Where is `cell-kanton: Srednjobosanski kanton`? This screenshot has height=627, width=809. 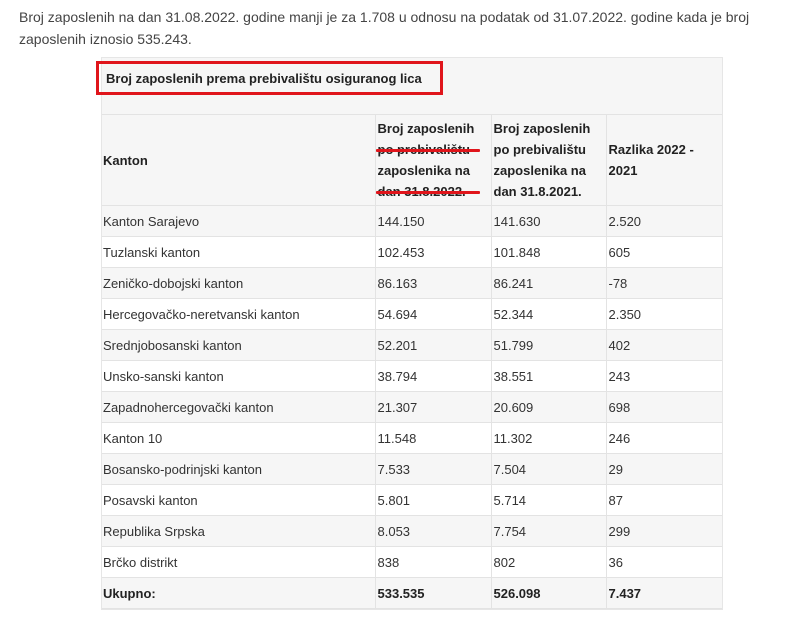
cell-kanton: Srednjobosanski kanton is located at coordinates (238, 345).